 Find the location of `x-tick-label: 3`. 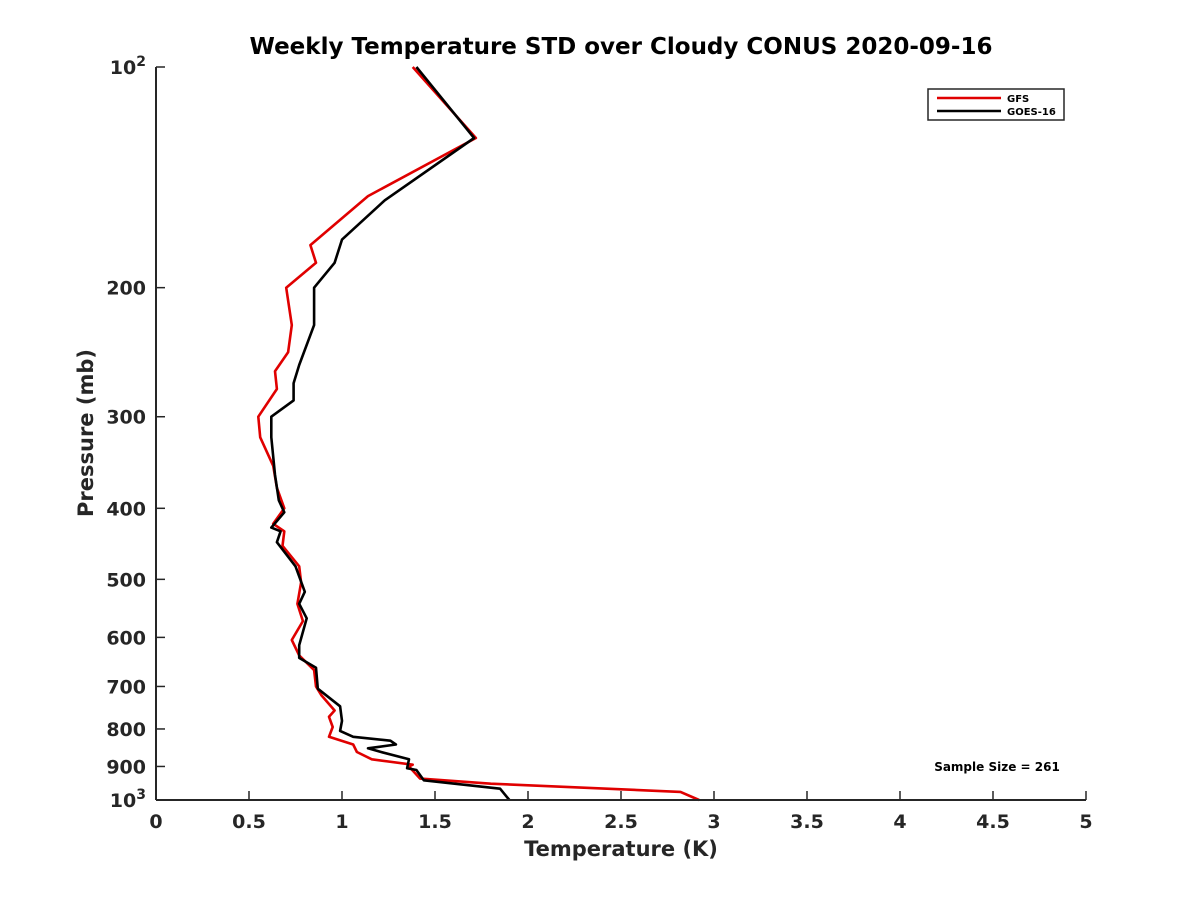

x-tick-label: 3 is located at coordinates (713, 822).